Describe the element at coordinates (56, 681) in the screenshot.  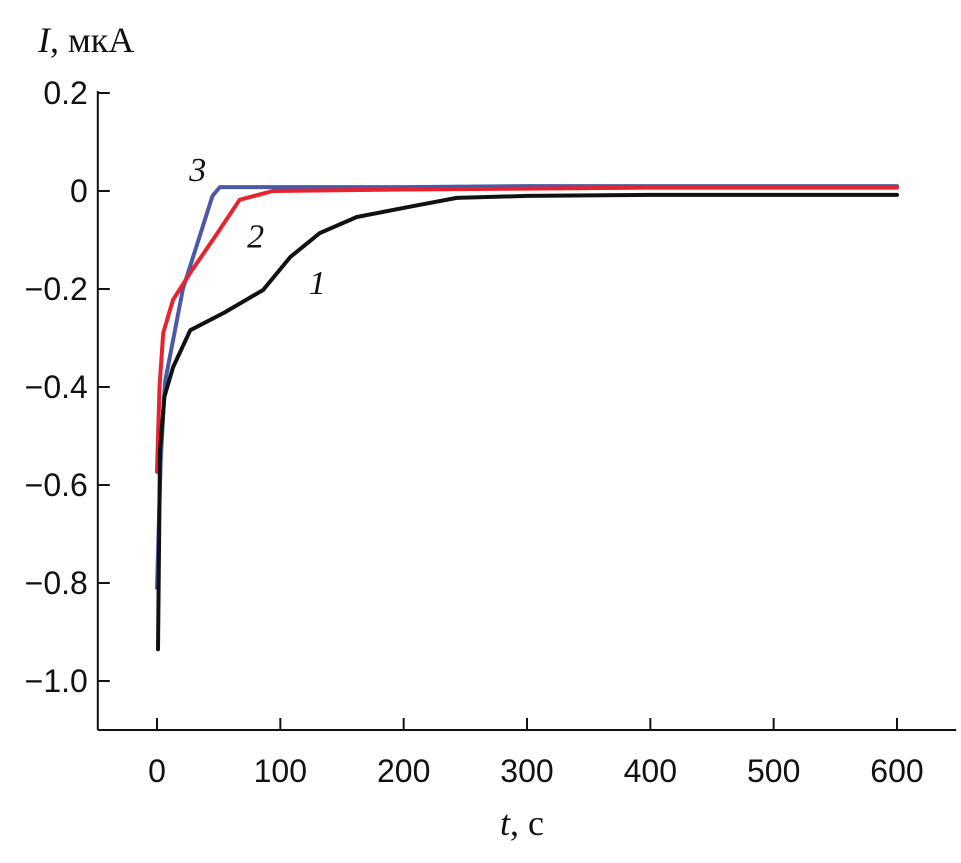
I see `y-tick-label: −1.0` at that location.